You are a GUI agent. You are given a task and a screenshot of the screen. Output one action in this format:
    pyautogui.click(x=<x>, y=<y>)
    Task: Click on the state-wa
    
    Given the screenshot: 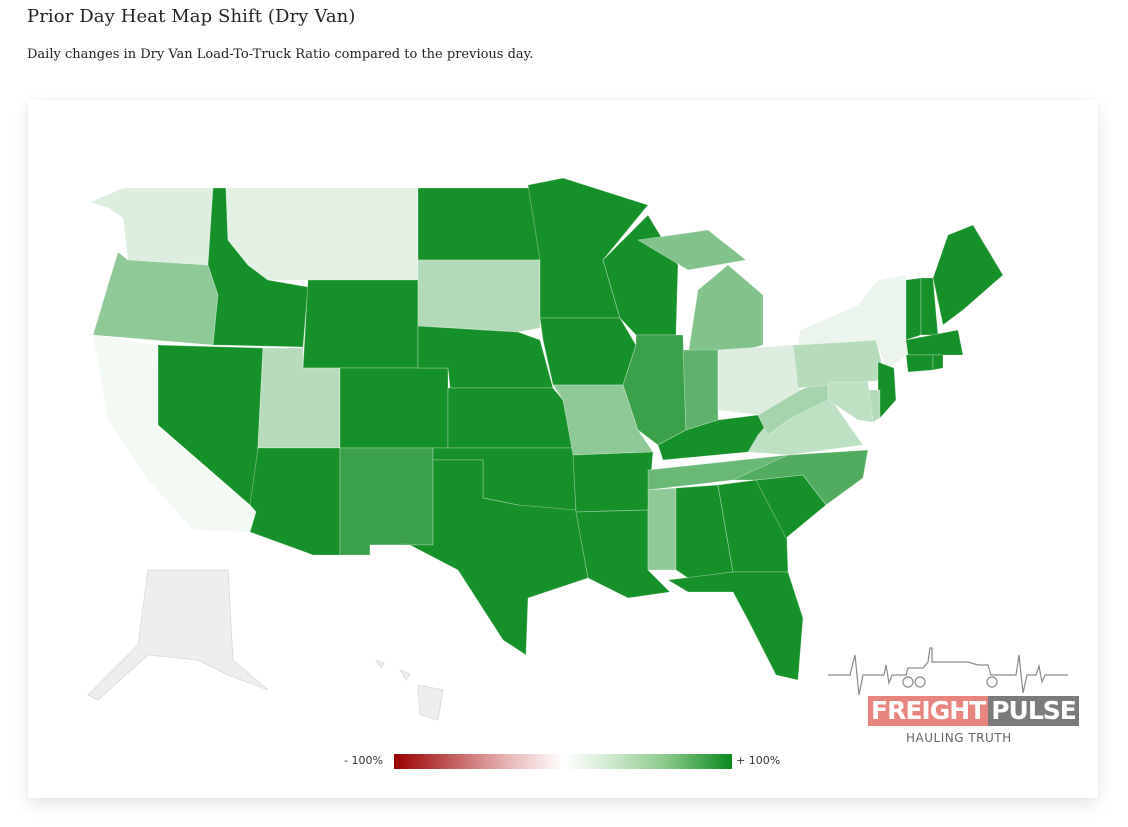 What is the action you would take?
    pyautogui.click(x=151, y=226)
    